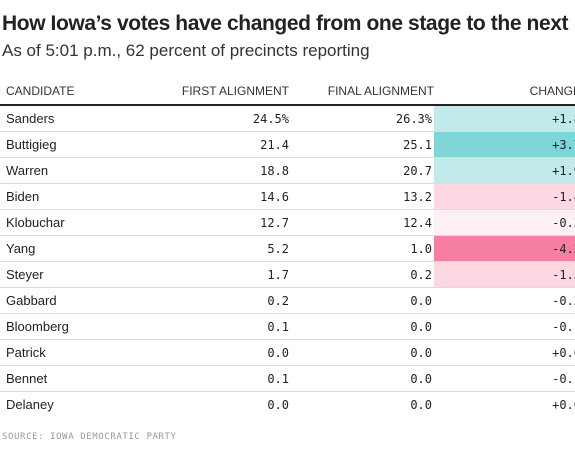 This screenshot has height=457, width=575. What do you see at coordinates (361, 196) in the screenshot?
I see `final-alignment-value: 13.2` at bounding box center [361, 196].